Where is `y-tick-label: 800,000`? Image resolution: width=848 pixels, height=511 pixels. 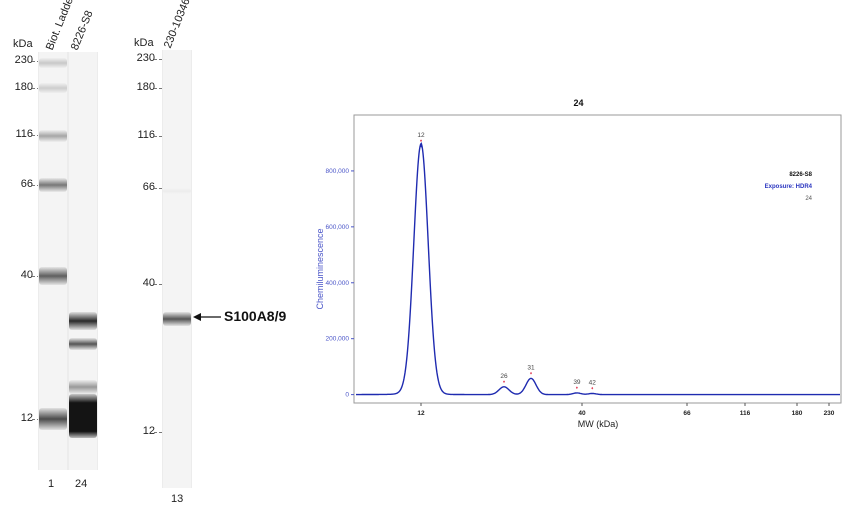 y-tick-label: 800,000 is located at coordinates (338, 171).